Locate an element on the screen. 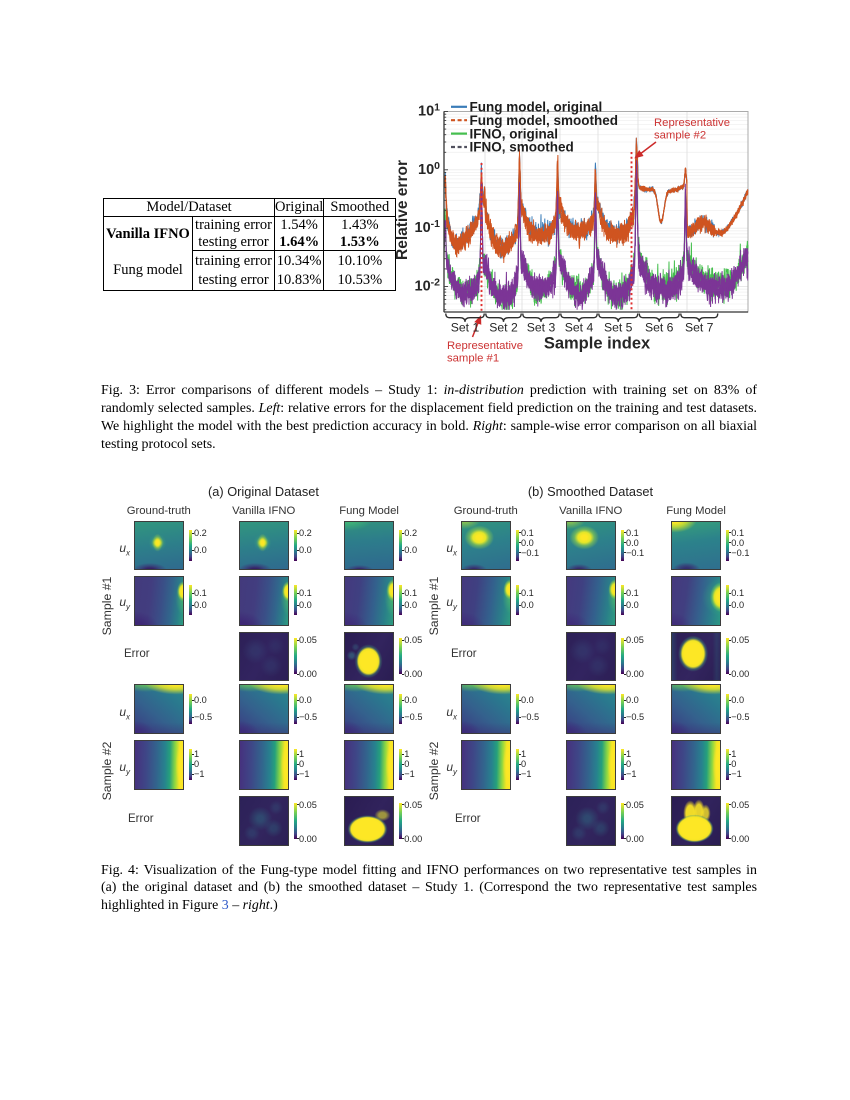  svg-text: 10⁻² is located at coordinates (428, 286).